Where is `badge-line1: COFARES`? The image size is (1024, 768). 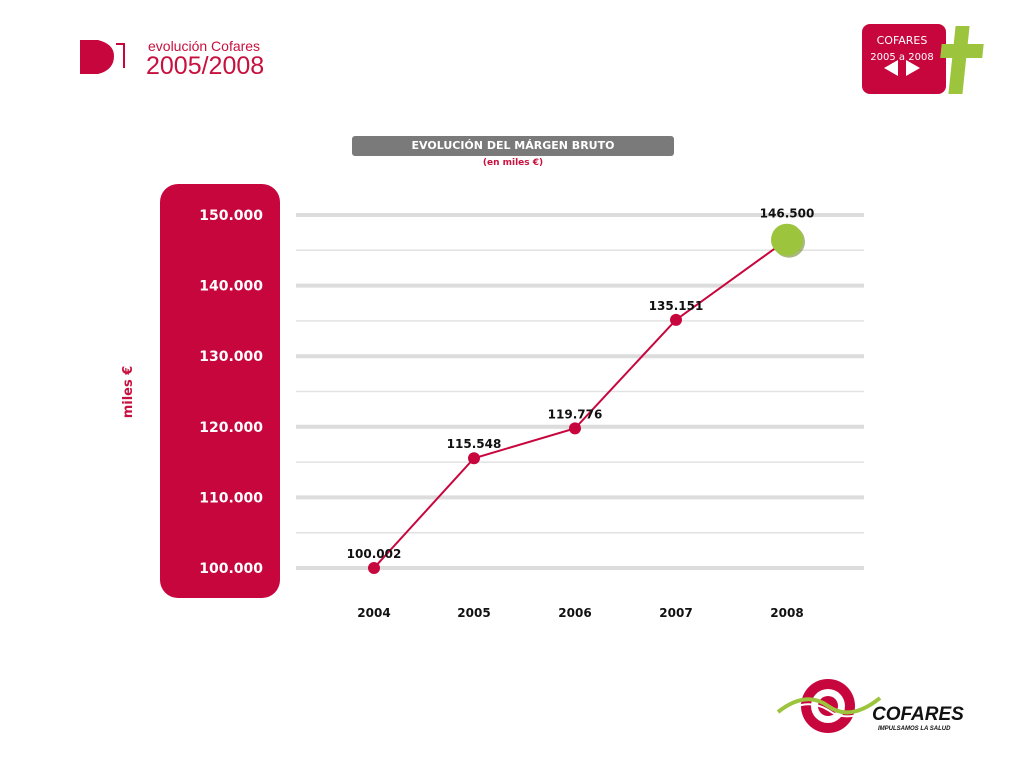
badge-line1: COFARES is located at coordinates (902, 40).